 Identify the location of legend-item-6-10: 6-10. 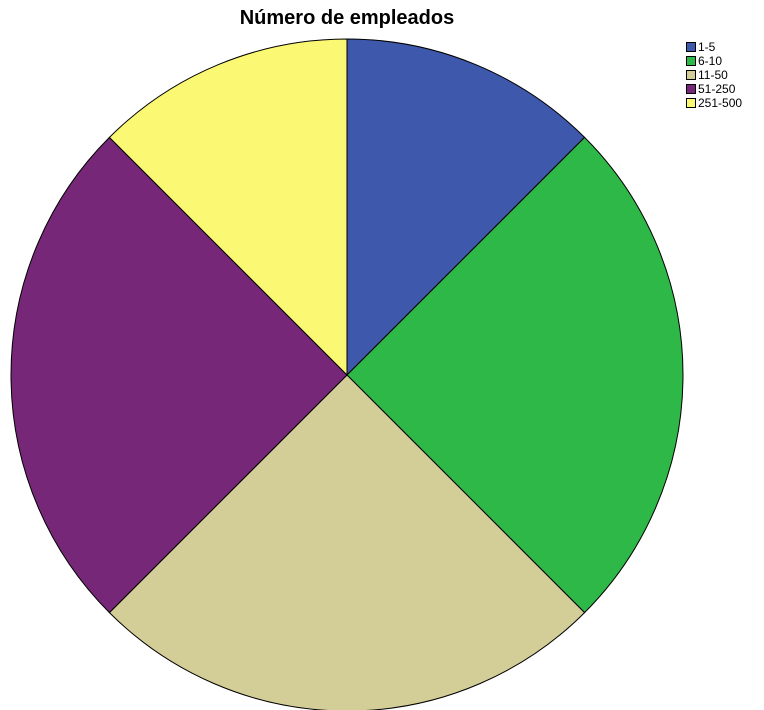
(714, 61).